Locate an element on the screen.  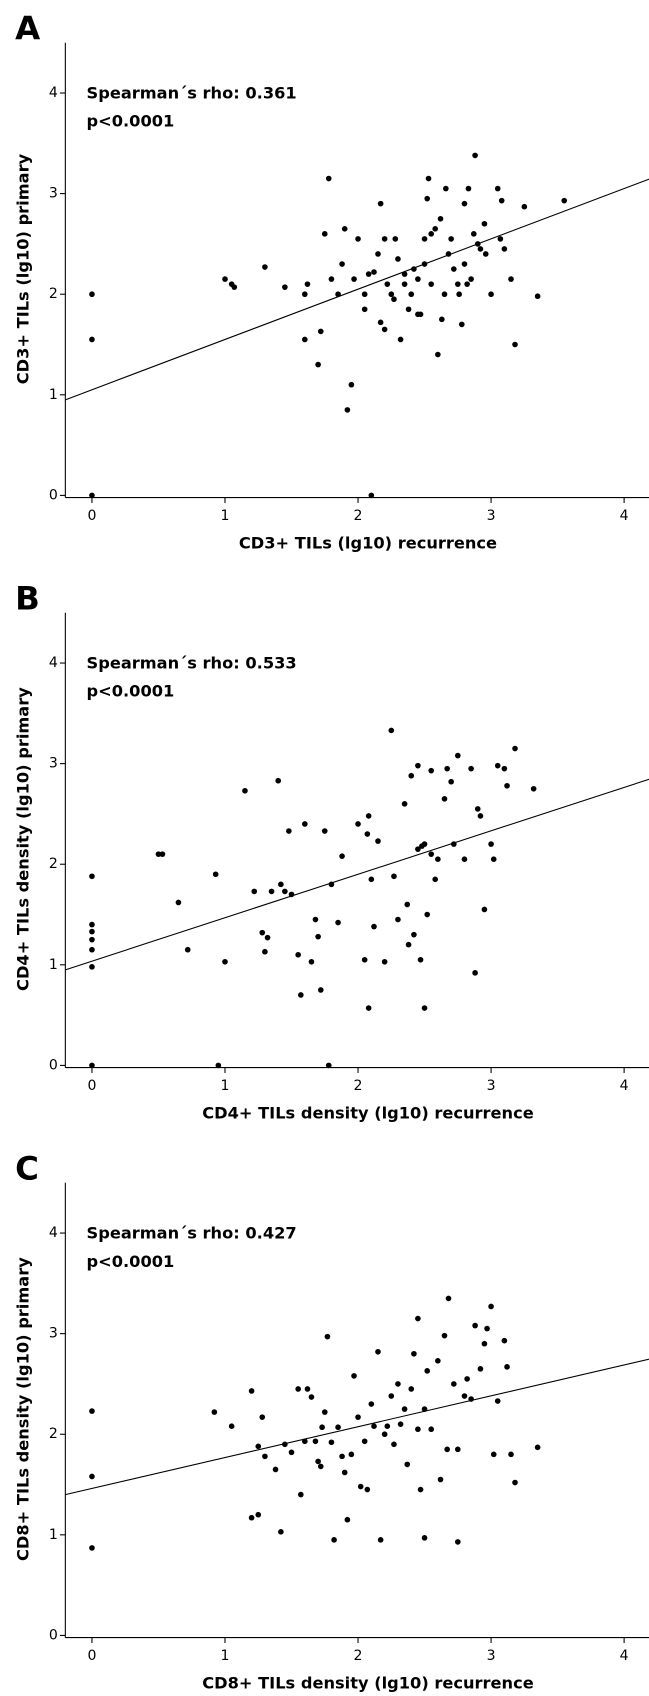
x-tick-label: 0 is located at coordinates (91, 1086).